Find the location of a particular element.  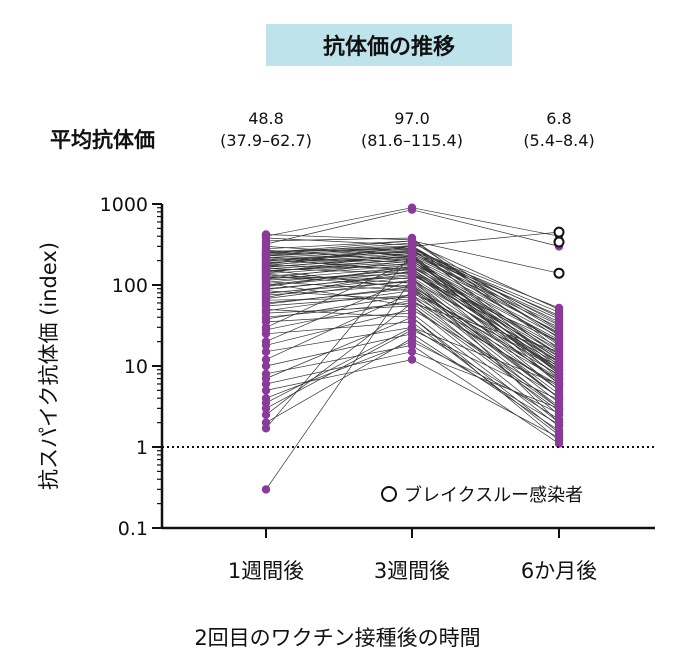

mean-week1-value: 48.8 is located at coordinates (266, 118).